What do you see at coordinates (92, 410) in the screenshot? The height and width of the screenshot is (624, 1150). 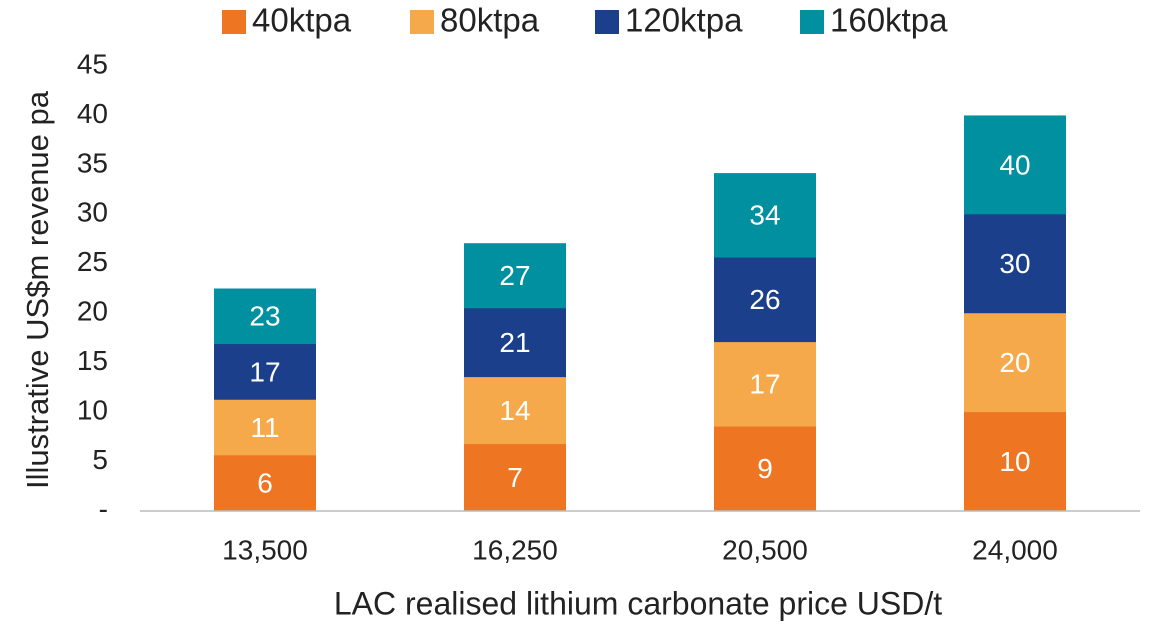 I see `y-tick-label: 10` at bounding box center [92, 410].